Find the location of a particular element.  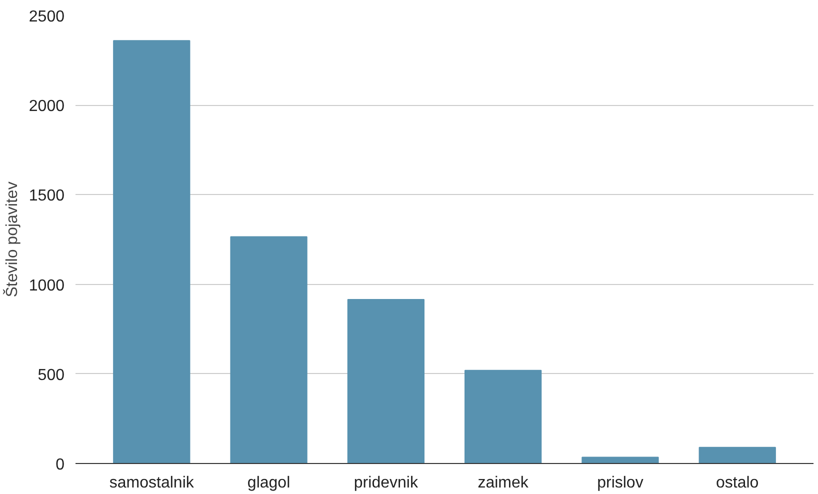

x-tick-label: glagol is located at coordinates (268, 483).